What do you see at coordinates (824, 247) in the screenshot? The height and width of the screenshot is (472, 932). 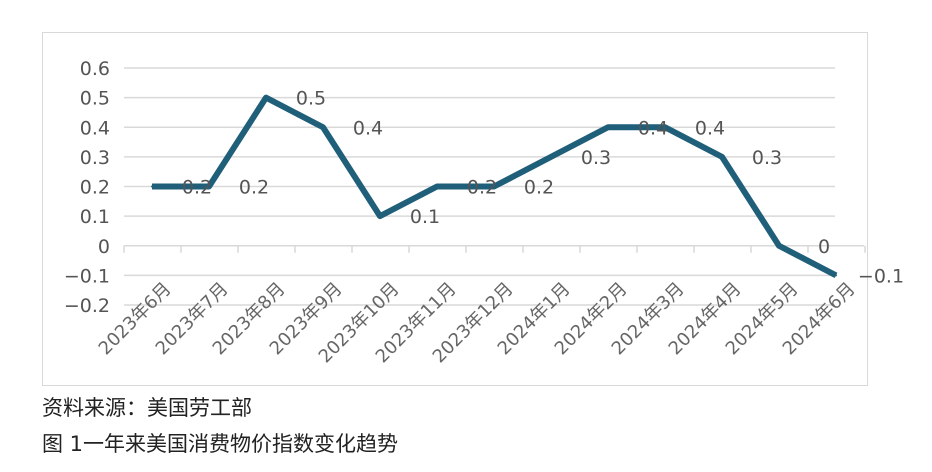 I see `data-label: 0` at bounding box center [824, 247].